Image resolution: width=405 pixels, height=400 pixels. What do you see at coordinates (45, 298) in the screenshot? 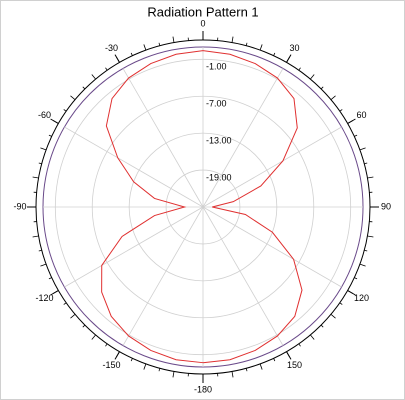
I see `theta-tick-label: -120` at bounding box center [45, 298].